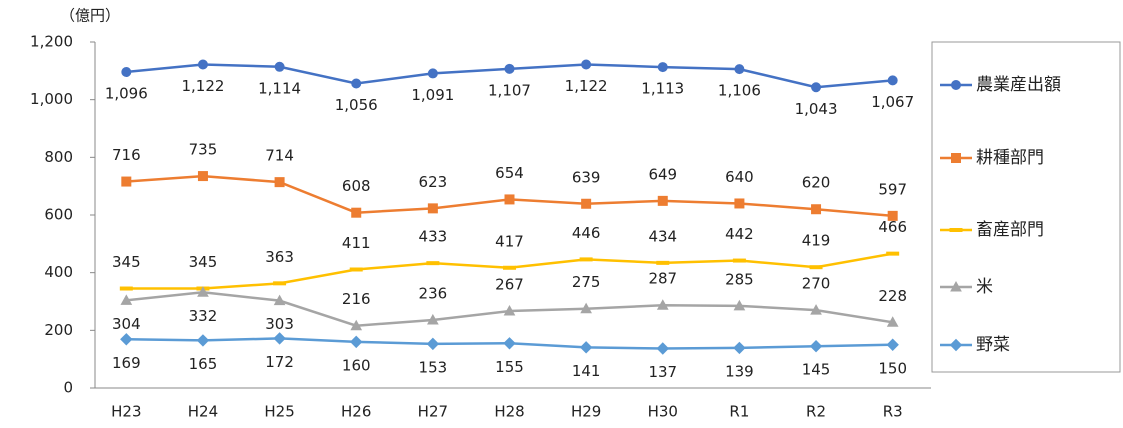 Image resolution: width=1123 pixels, height=428 pixels. What do you see at coordinates (432, 95) in the screenshot?
I see `data-label: 1,091` at bounding box center [432, 95].